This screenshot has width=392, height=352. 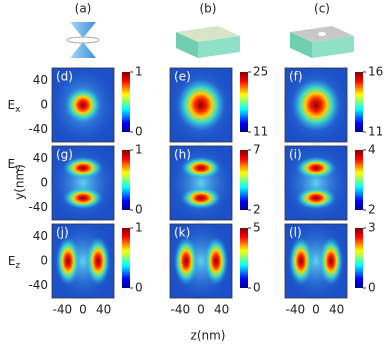 What do you see at coordinates (208, 9) in the screenshot?
I see `panel-label: (b)` at bounding box center [208, 9].